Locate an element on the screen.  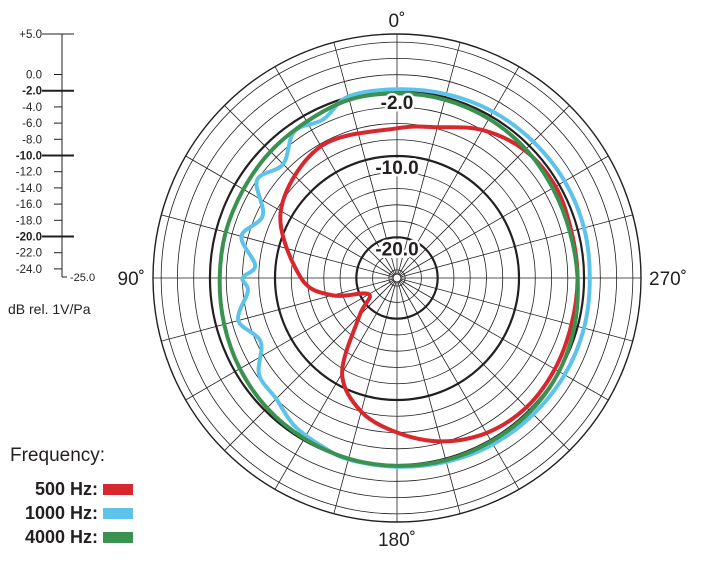
legend-label: 4000 Hz: is located at coordinates (61, 536).